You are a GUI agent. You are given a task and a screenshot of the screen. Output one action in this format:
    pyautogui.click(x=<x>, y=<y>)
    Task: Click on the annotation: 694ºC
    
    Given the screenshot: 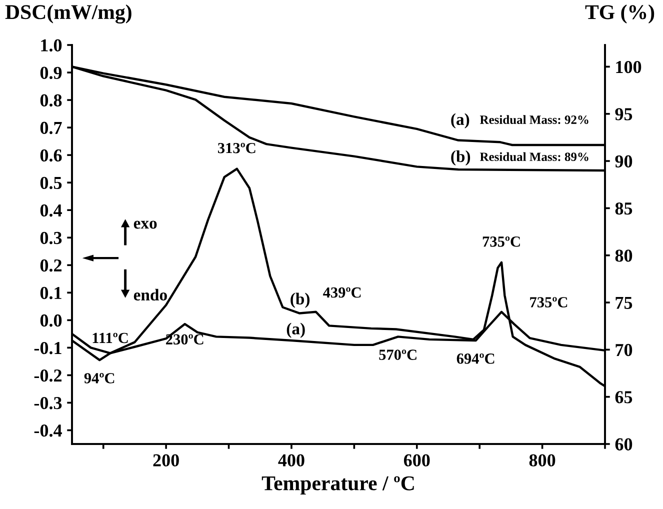 What is the action you would take?
    pyautogui.click(x=475, y=359)
    